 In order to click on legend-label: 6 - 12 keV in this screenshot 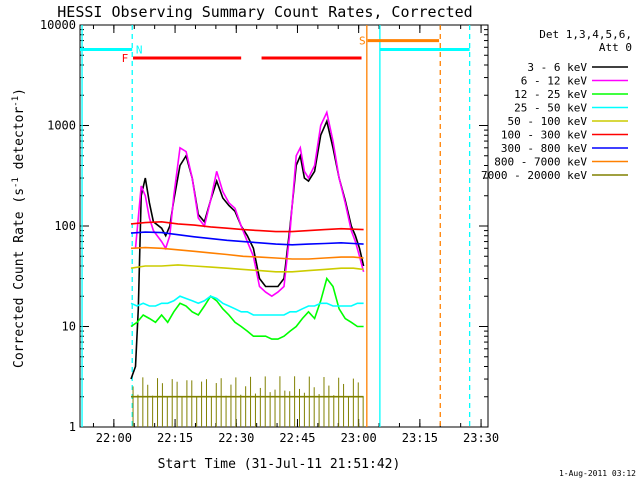, I will do `click(554, 81)`.